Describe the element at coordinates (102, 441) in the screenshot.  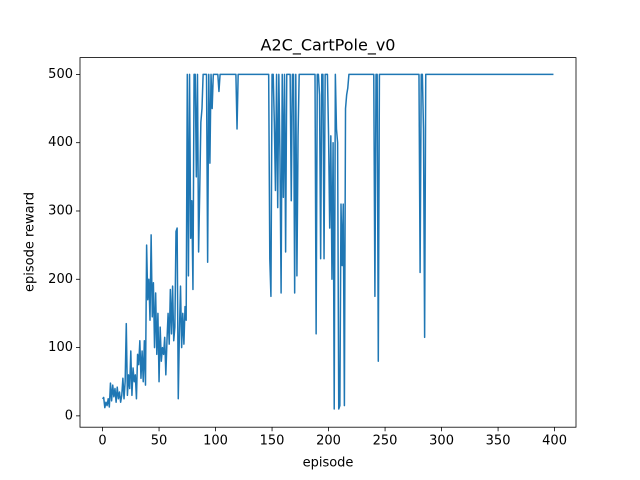
I see `x-tick-label: 0` at that location.